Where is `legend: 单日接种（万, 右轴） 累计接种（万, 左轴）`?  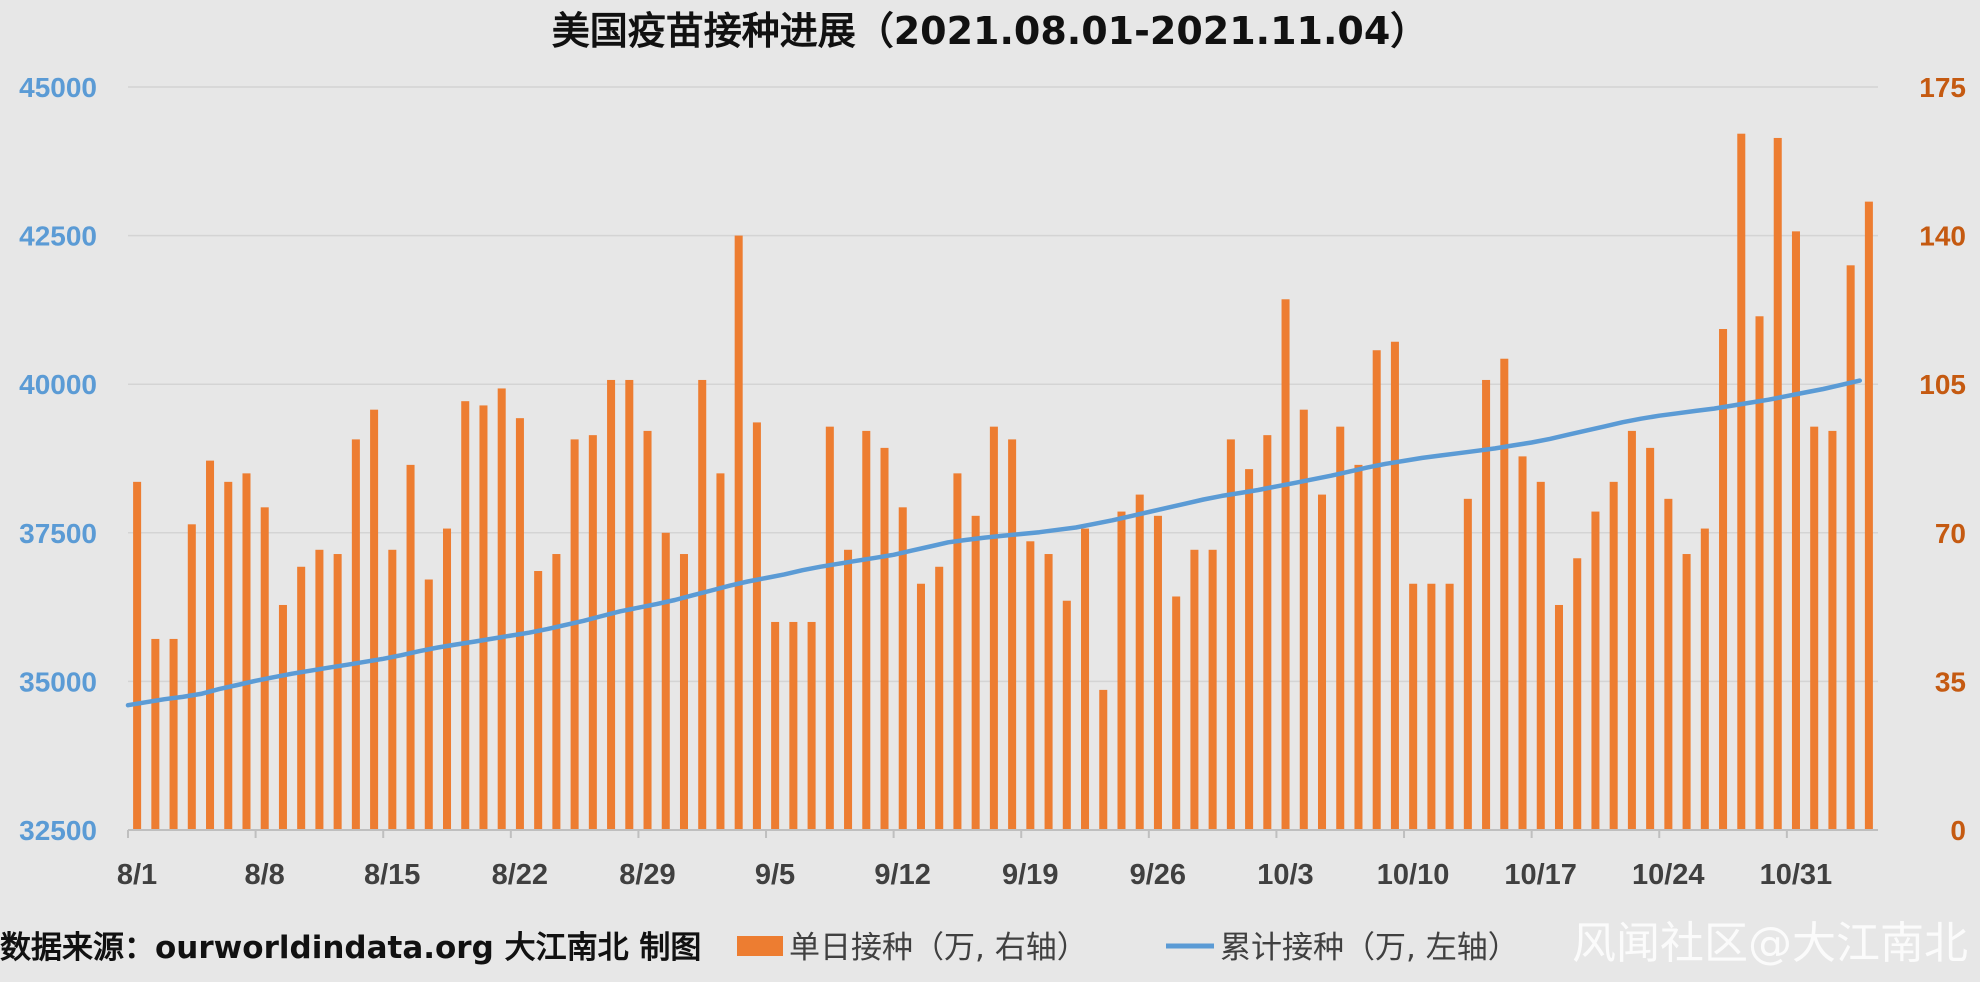 legend: 单日接种（万, 右轴） 累计接种（万, 左轴） is located at coordinates (1128, 948).